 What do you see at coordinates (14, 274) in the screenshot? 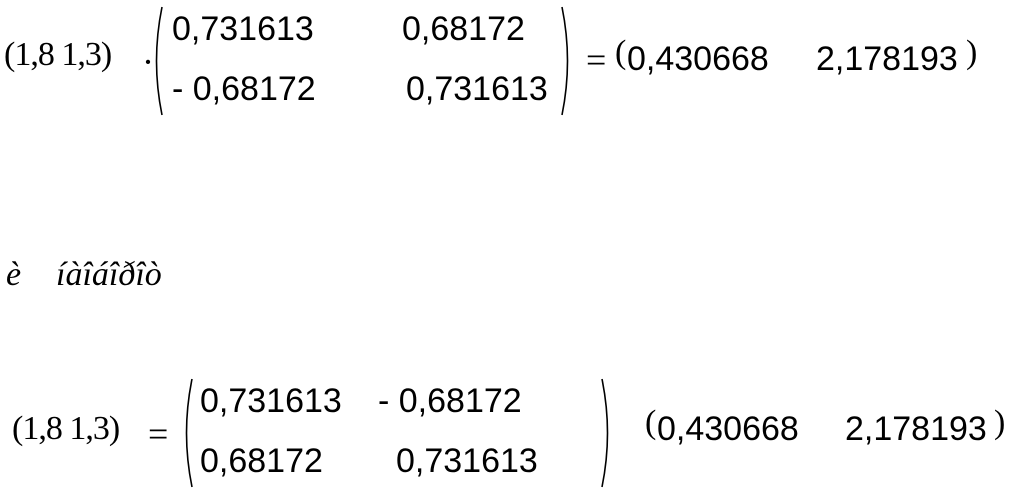
I see `connector-word: è` at bounding box center [14, 274].